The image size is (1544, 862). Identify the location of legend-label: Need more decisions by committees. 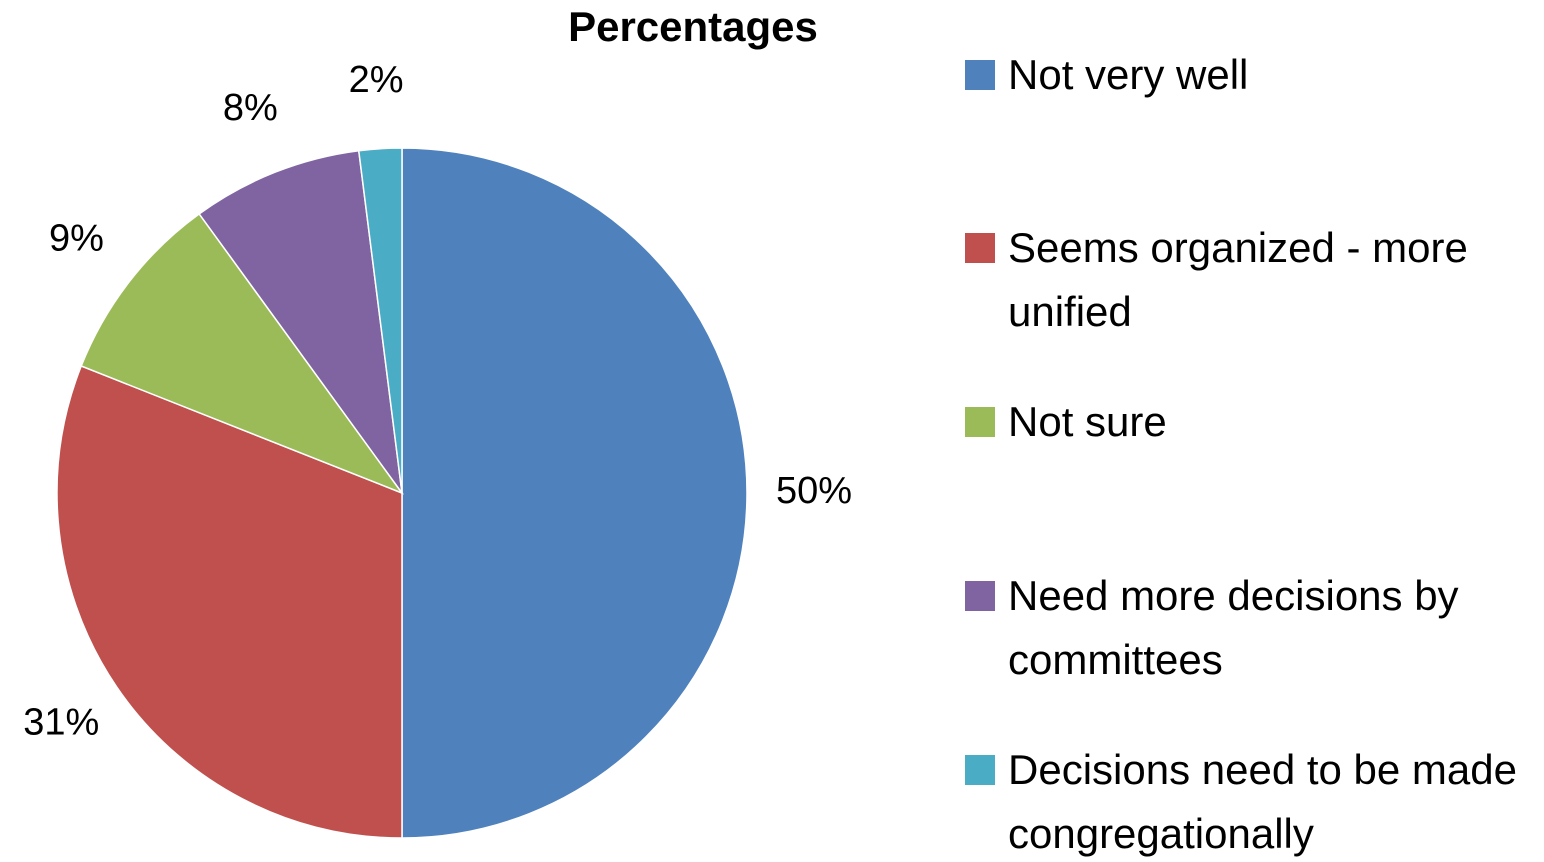
(1233, 627).